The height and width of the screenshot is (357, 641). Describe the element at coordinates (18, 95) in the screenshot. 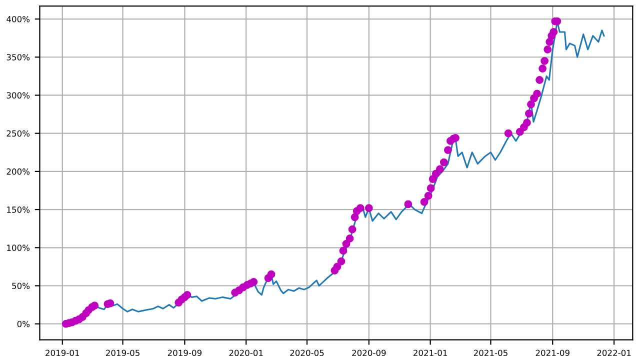

I see `y-tick-label: 300%` at that location.